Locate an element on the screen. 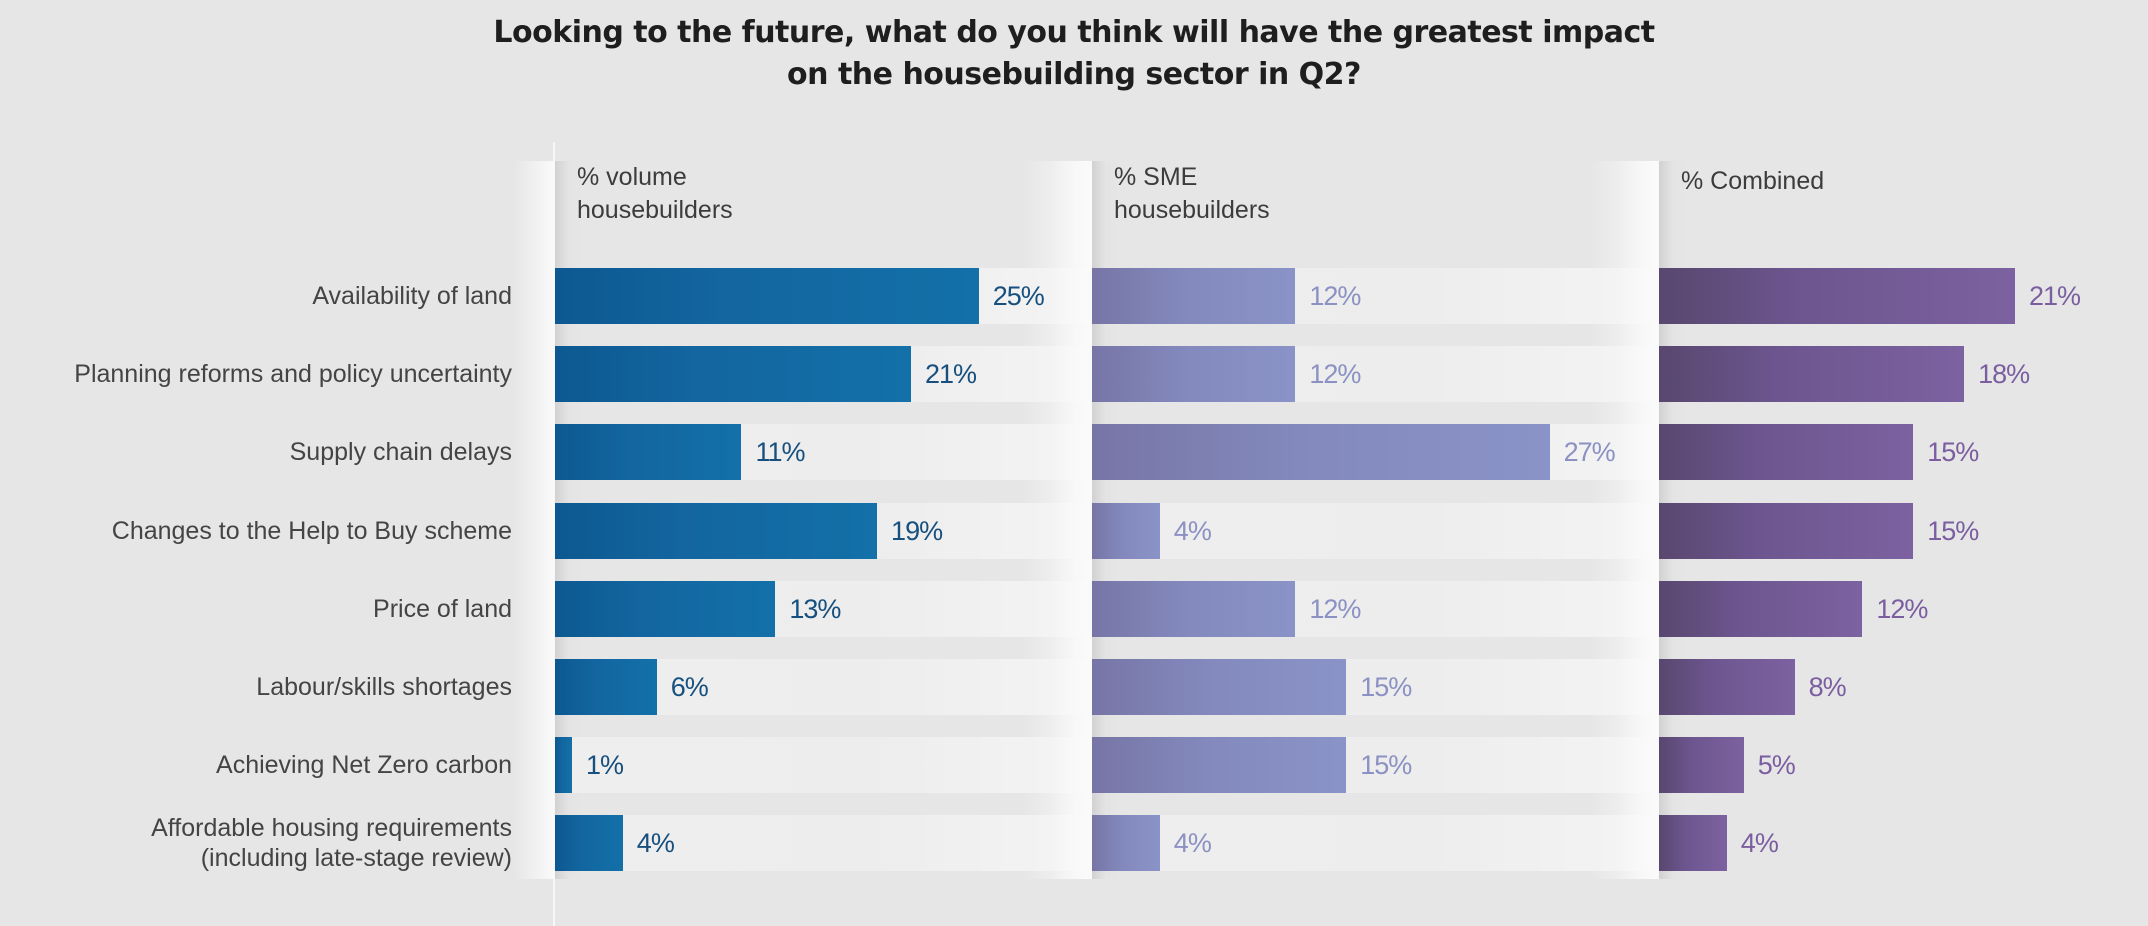  data-label: 1% is located at coordinates (604, 765).